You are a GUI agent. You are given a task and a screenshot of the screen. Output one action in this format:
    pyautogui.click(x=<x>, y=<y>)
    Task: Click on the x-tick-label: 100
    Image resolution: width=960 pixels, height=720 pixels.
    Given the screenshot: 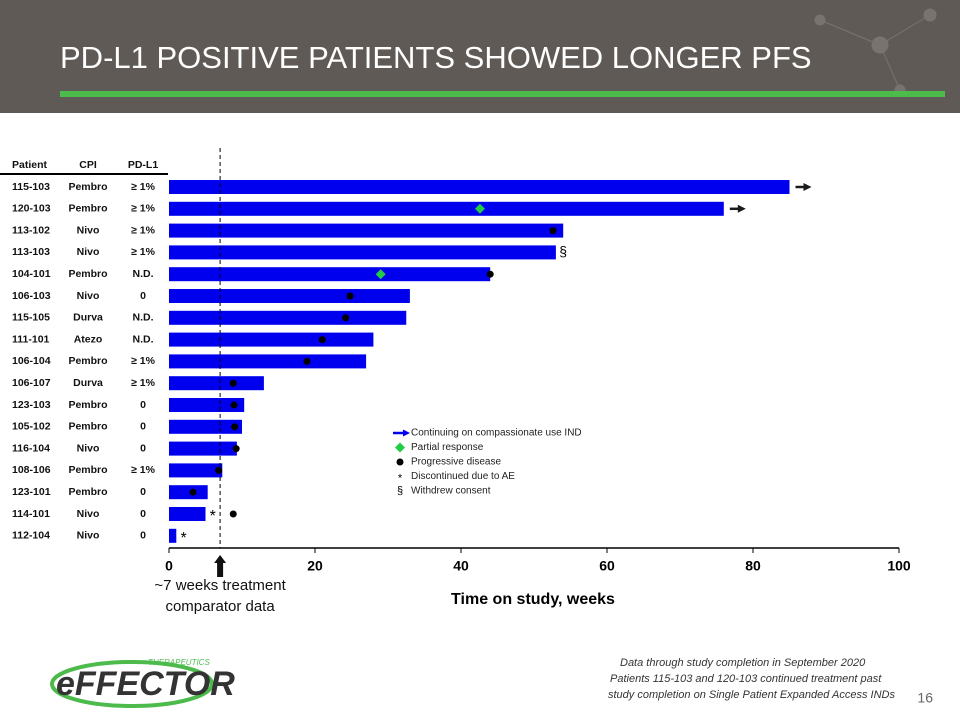 What is the action you would take?
    pyautogui.click(x=899, y=566)
    